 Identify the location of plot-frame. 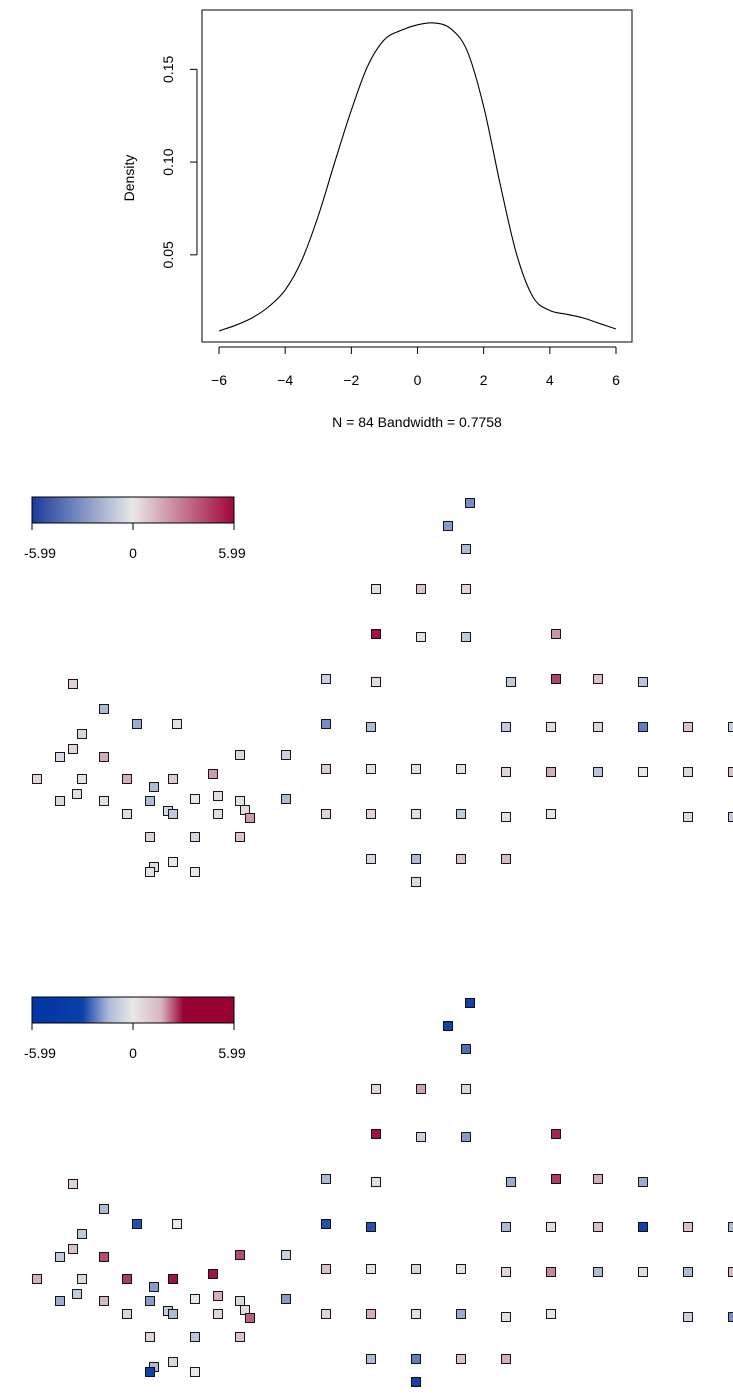
(417, 176).